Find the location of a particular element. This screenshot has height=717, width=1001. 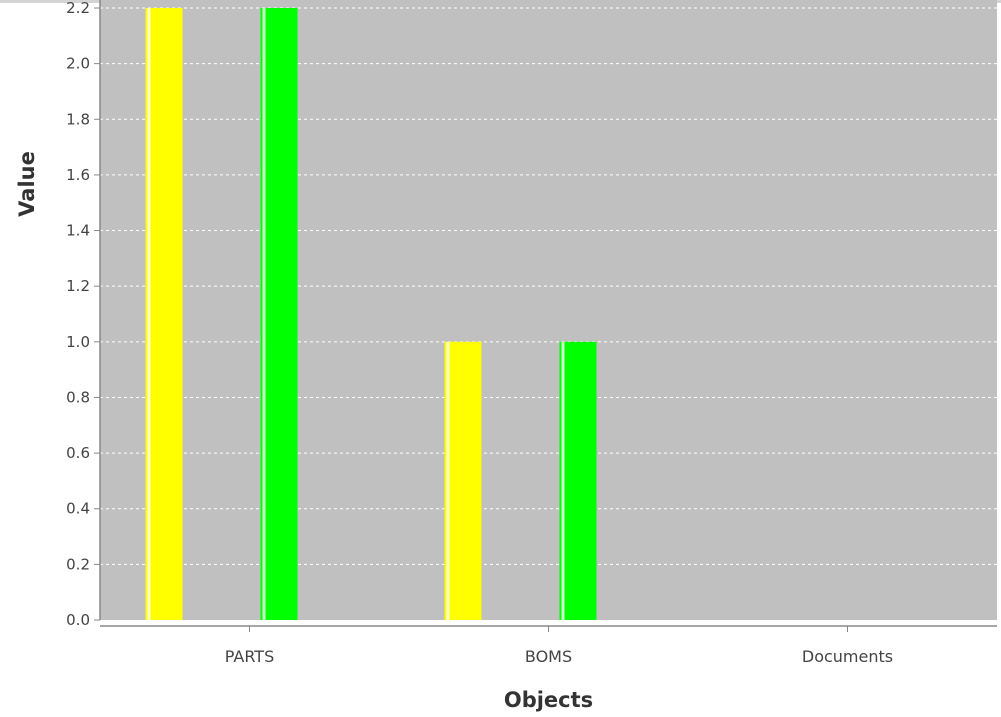

y-tick-label: 0.2 is located at coordinates (78, 564).